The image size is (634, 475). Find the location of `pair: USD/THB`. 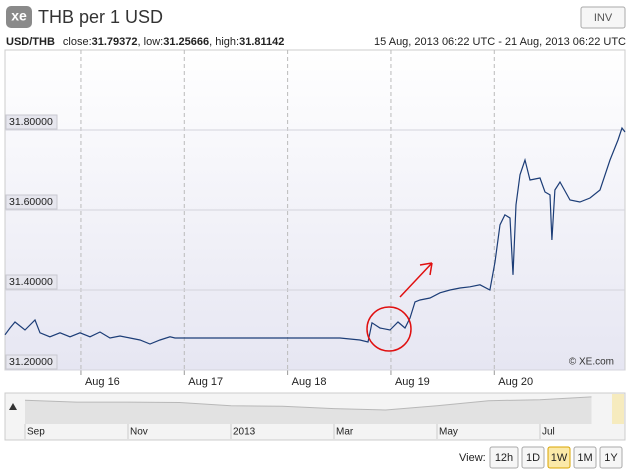

pair: USD/THB is located at coordinates (30, 42).